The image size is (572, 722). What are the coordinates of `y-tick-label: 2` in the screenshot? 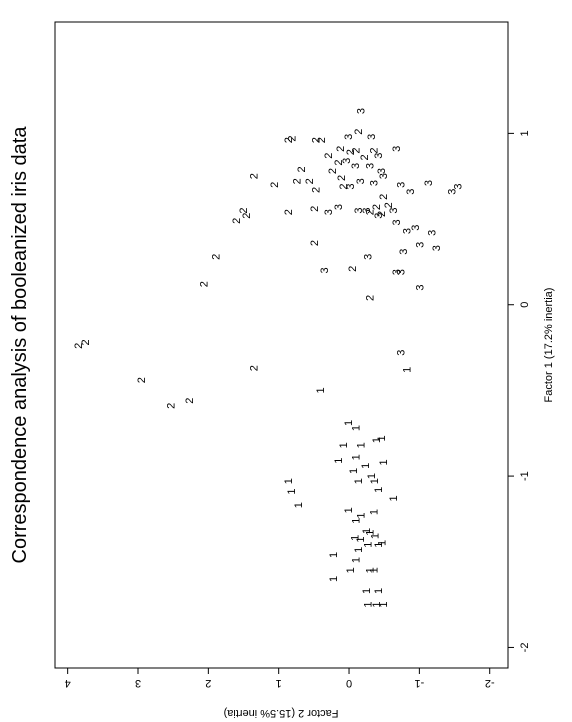 It's located at (208, 683).